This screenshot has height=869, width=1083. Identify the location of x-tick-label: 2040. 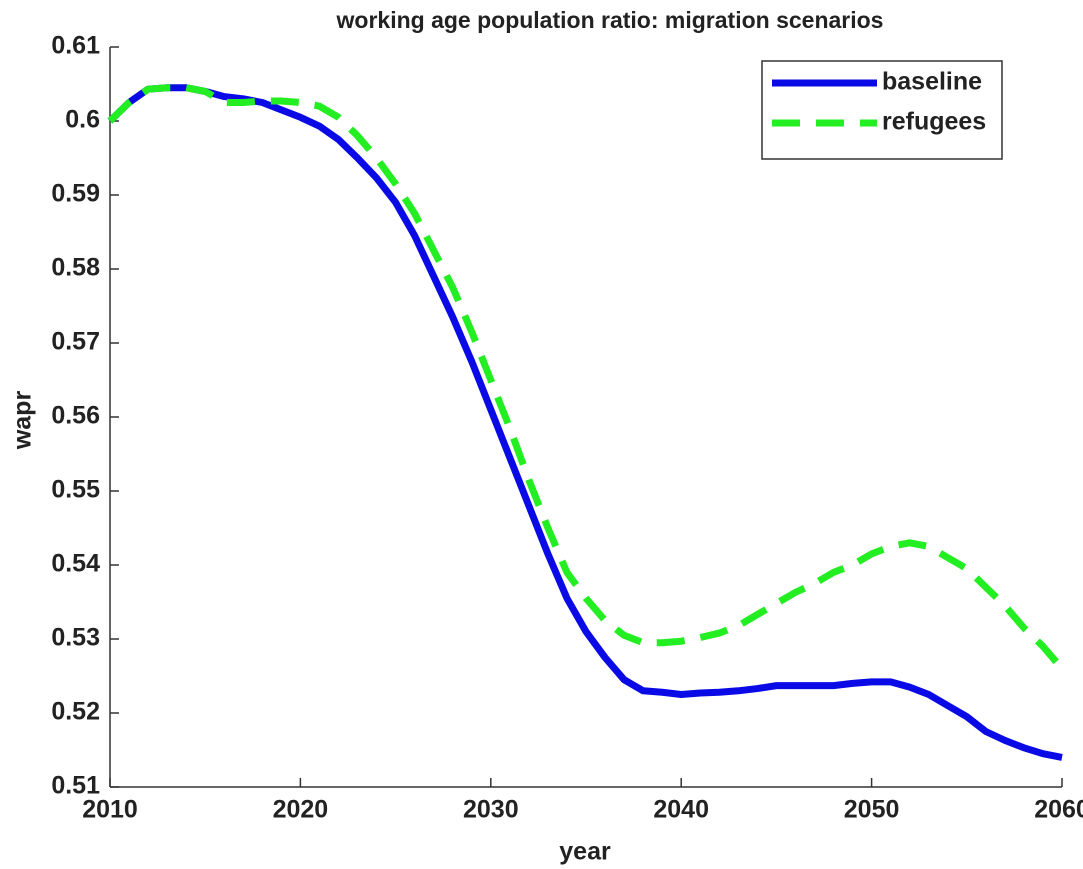
(681, 810).